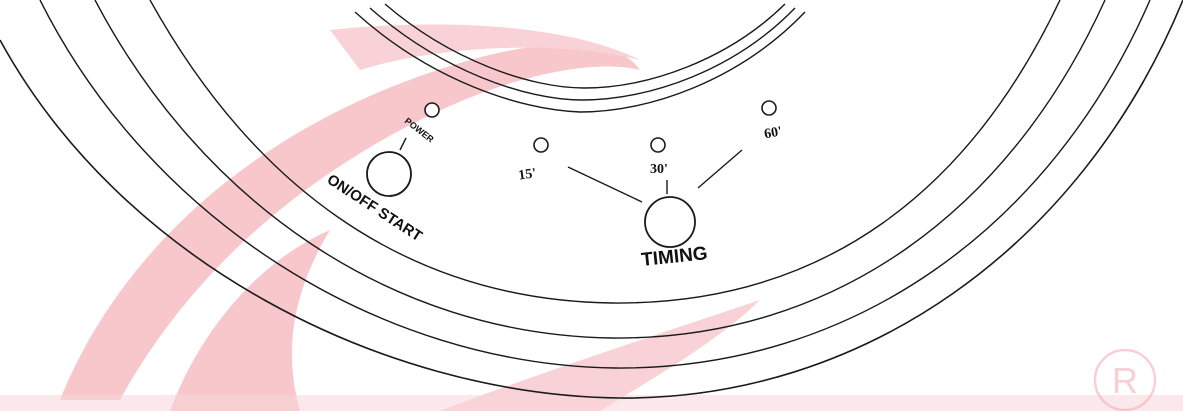 The height and width of the screenshot is (411, 1183). I want to click on watermark-swoosh-arc, so click(485, 47).